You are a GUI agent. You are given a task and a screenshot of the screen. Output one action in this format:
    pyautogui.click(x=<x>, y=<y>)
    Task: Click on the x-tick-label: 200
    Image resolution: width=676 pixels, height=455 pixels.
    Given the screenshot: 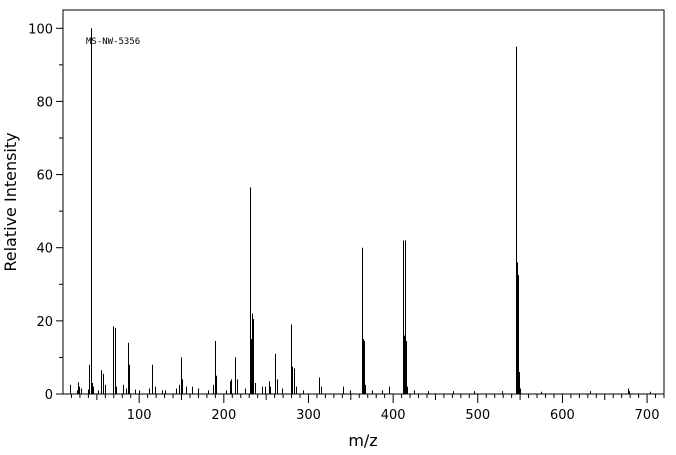 What is the action you would take?
    pyautogui.click(x=223, y=415)
    